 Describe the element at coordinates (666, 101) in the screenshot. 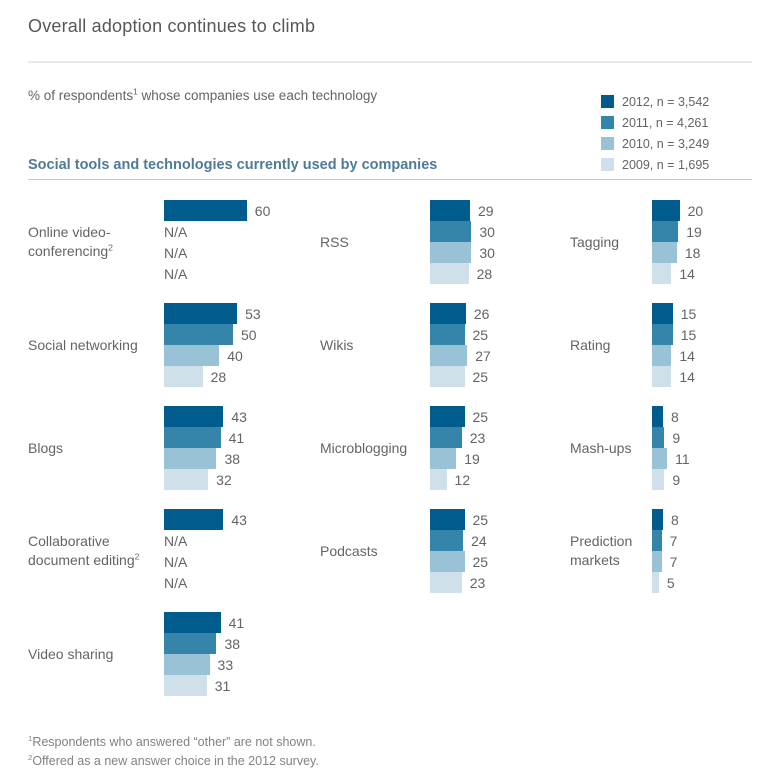

I see `legend-label: 2012, n = 3,542` at that location.